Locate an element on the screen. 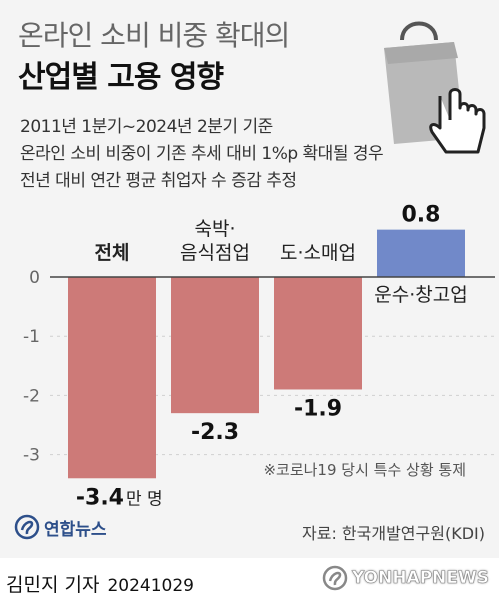  byline: 김민지 기자 20241029 is located at coordinates (100, 583).